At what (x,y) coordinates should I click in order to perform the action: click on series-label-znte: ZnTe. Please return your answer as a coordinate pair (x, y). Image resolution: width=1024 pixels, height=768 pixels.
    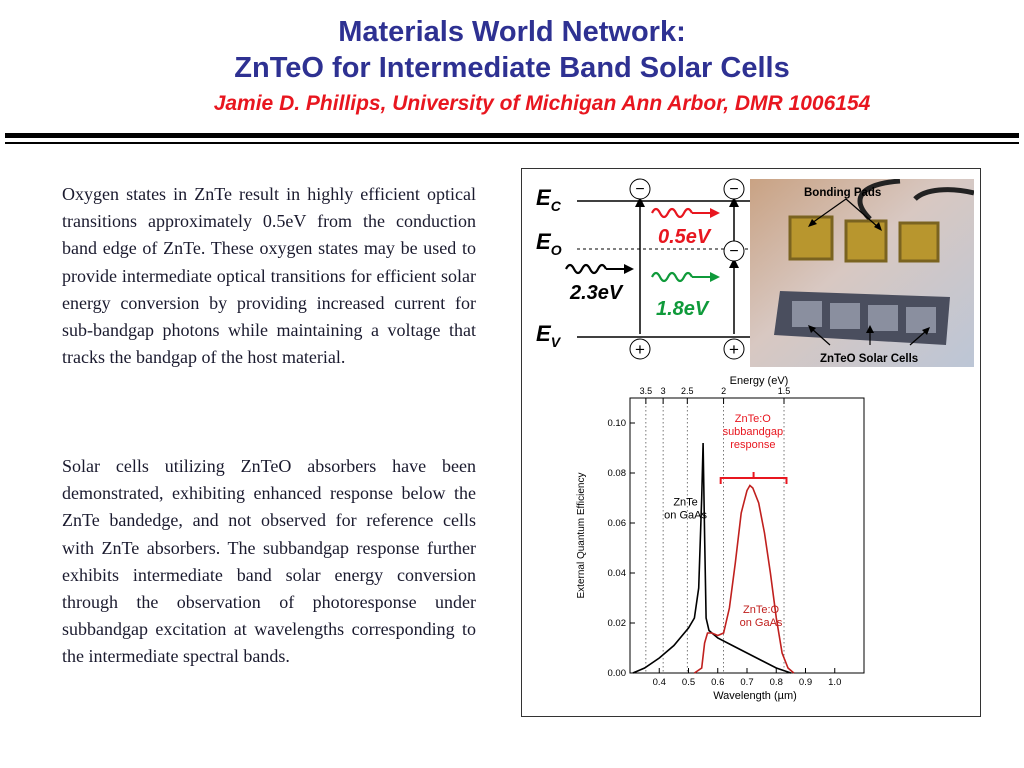
    Looking at the image, I should click on (685, 503).